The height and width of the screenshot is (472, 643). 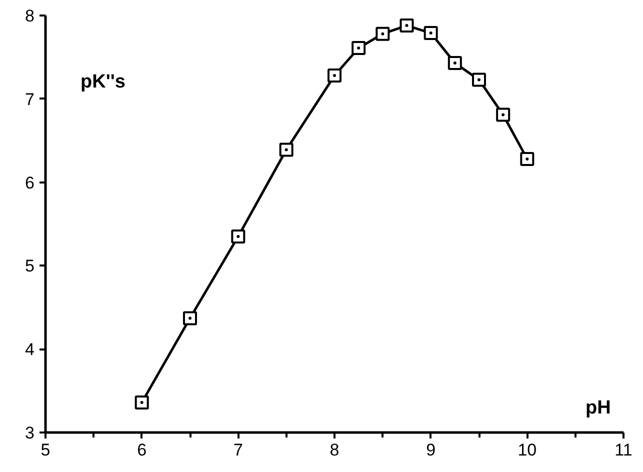 What do you see at coordinates (238, 450) in the screenshot?
I see `x-tick-label: 7` at bounding box center [238, 450].